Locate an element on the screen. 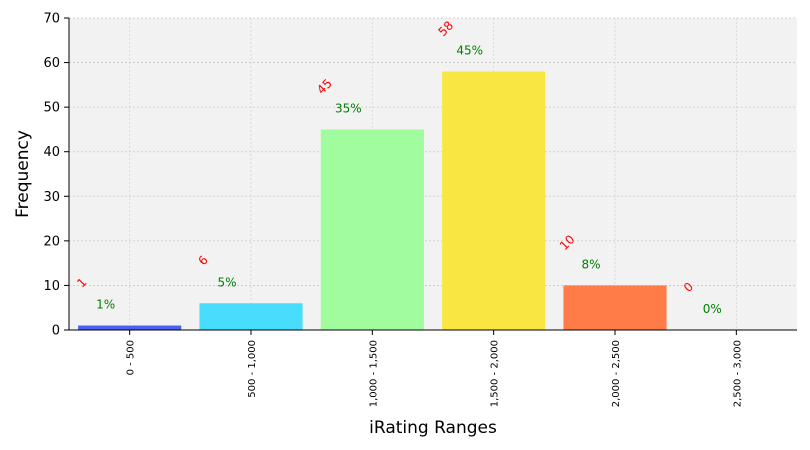 This screenshot has height=450, width=810. percent-label: 35% is located at coordinates (348, 108).